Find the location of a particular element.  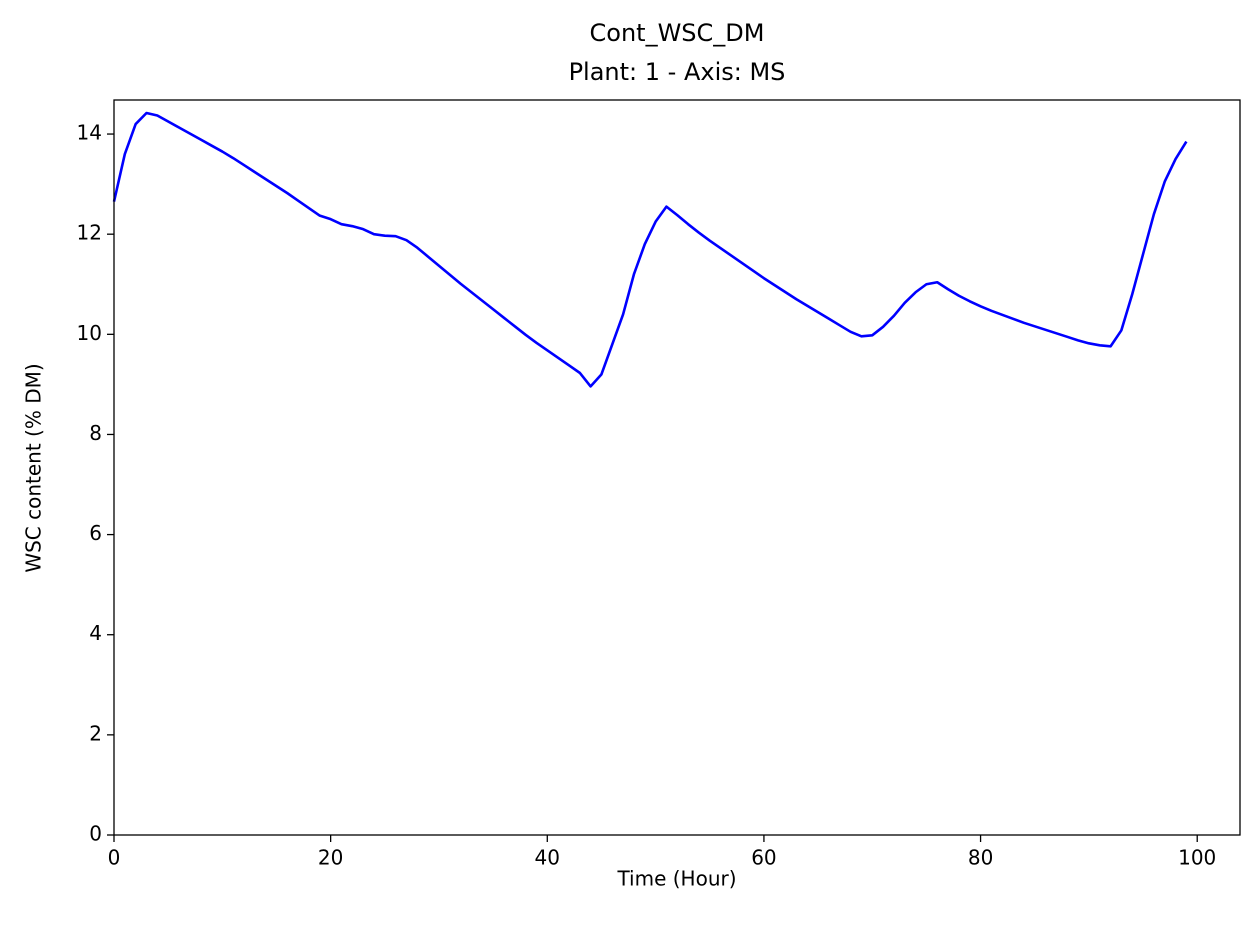

x-tick-label: 40 is located at coordinates (547, 858).